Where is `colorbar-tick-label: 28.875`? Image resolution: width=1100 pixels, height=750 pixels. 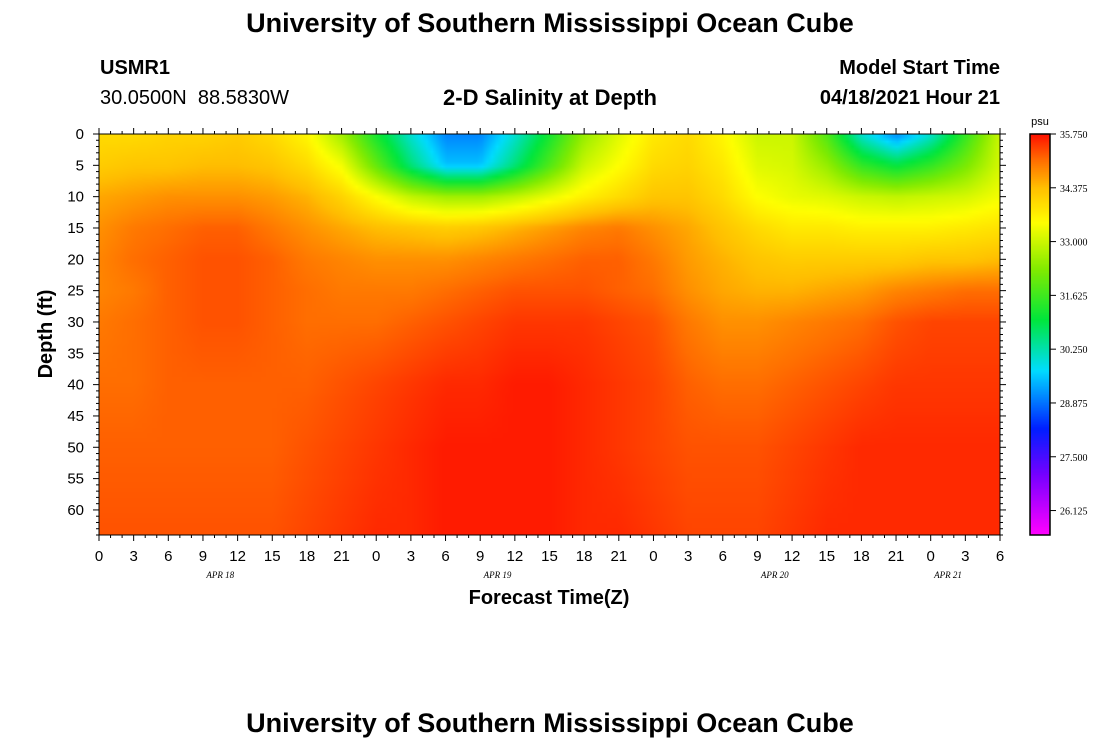 colorbar-tick-label: 28.875 is located at coordinates (1074, 404).